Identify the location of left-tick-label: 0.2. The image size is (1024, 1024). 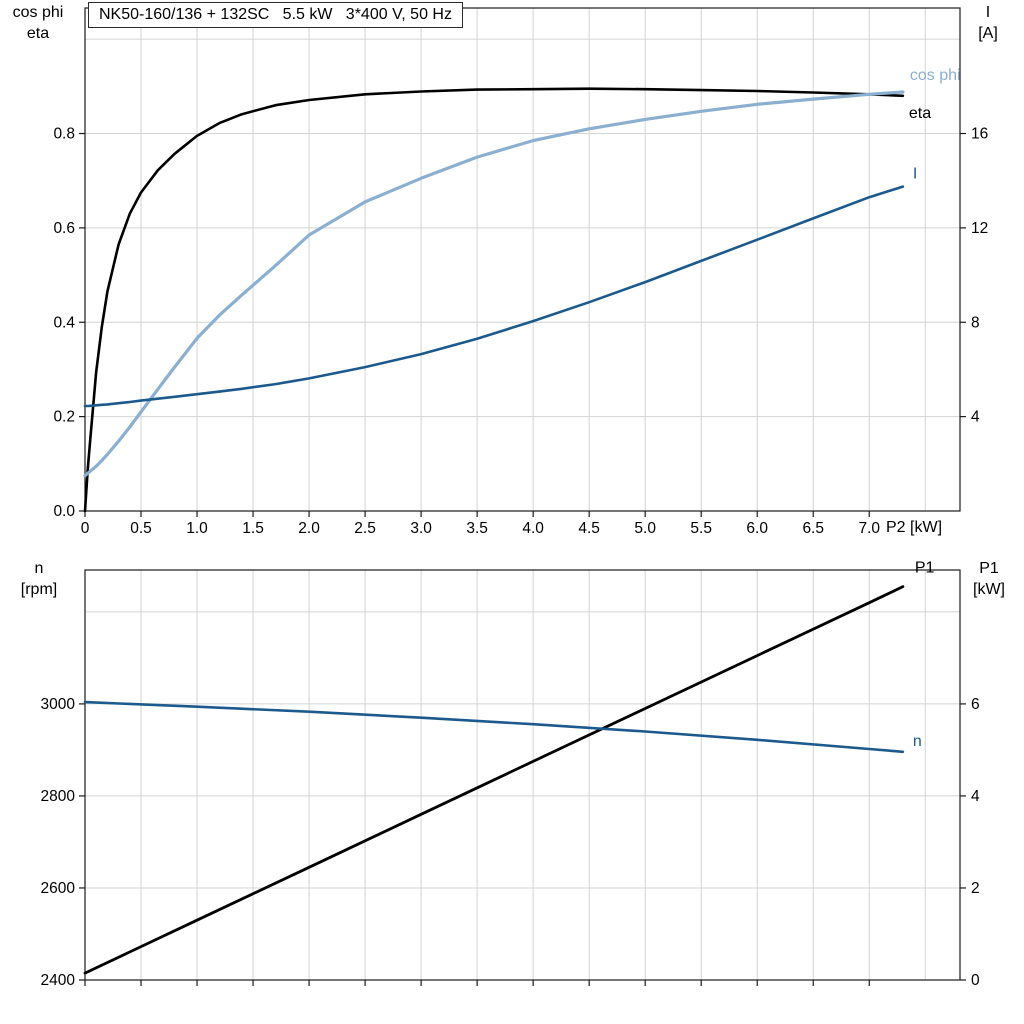
(64, 417).